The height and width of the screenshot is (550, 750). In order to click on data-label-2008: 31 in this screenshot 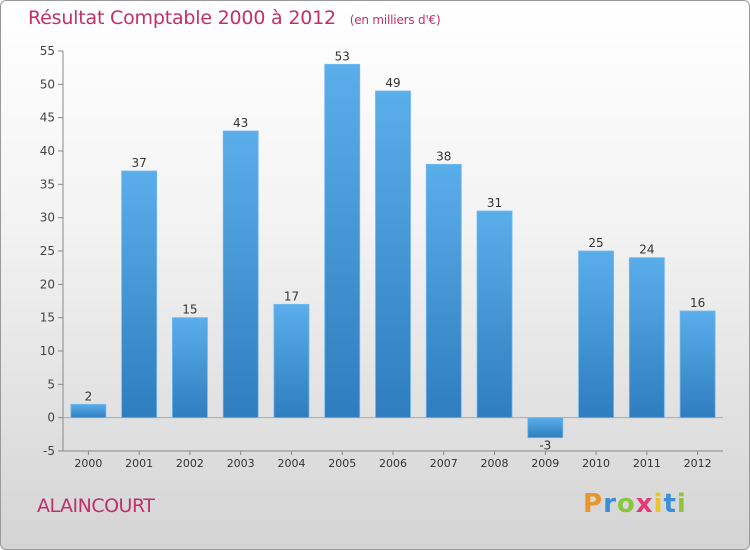, I will do `click(494, 203)`.